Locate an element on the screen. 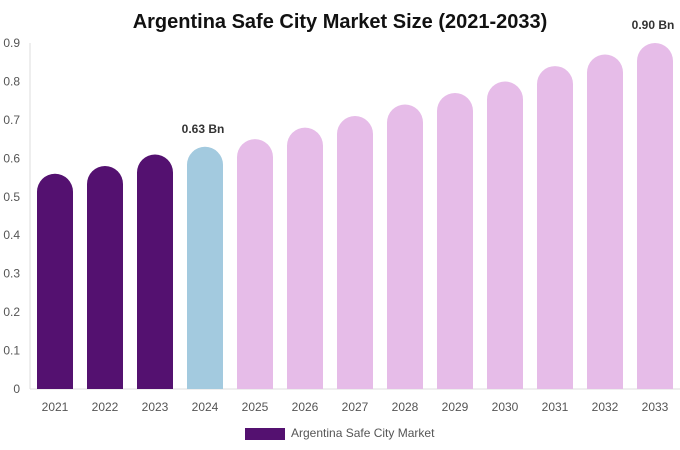 This screenshot has width=680, height=450. bar-2026 is located at coordinates (305, 258).